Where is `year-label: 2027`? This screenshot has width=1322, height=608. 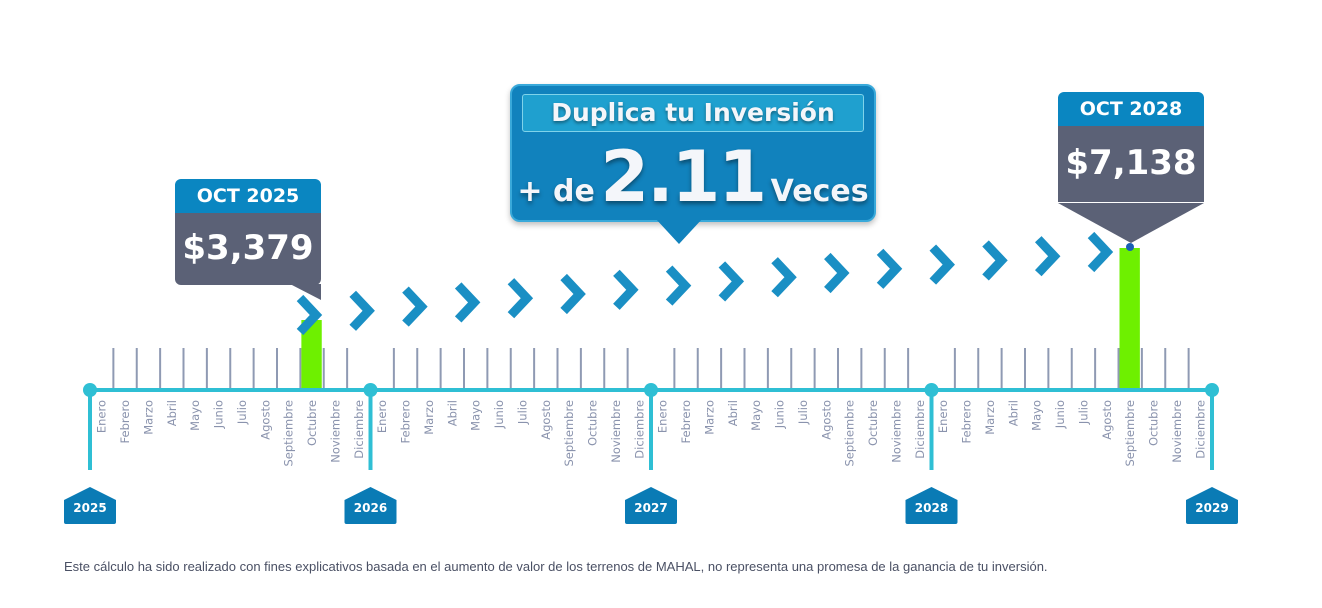
year-label: 2027 is located at coordinates (650, 508).